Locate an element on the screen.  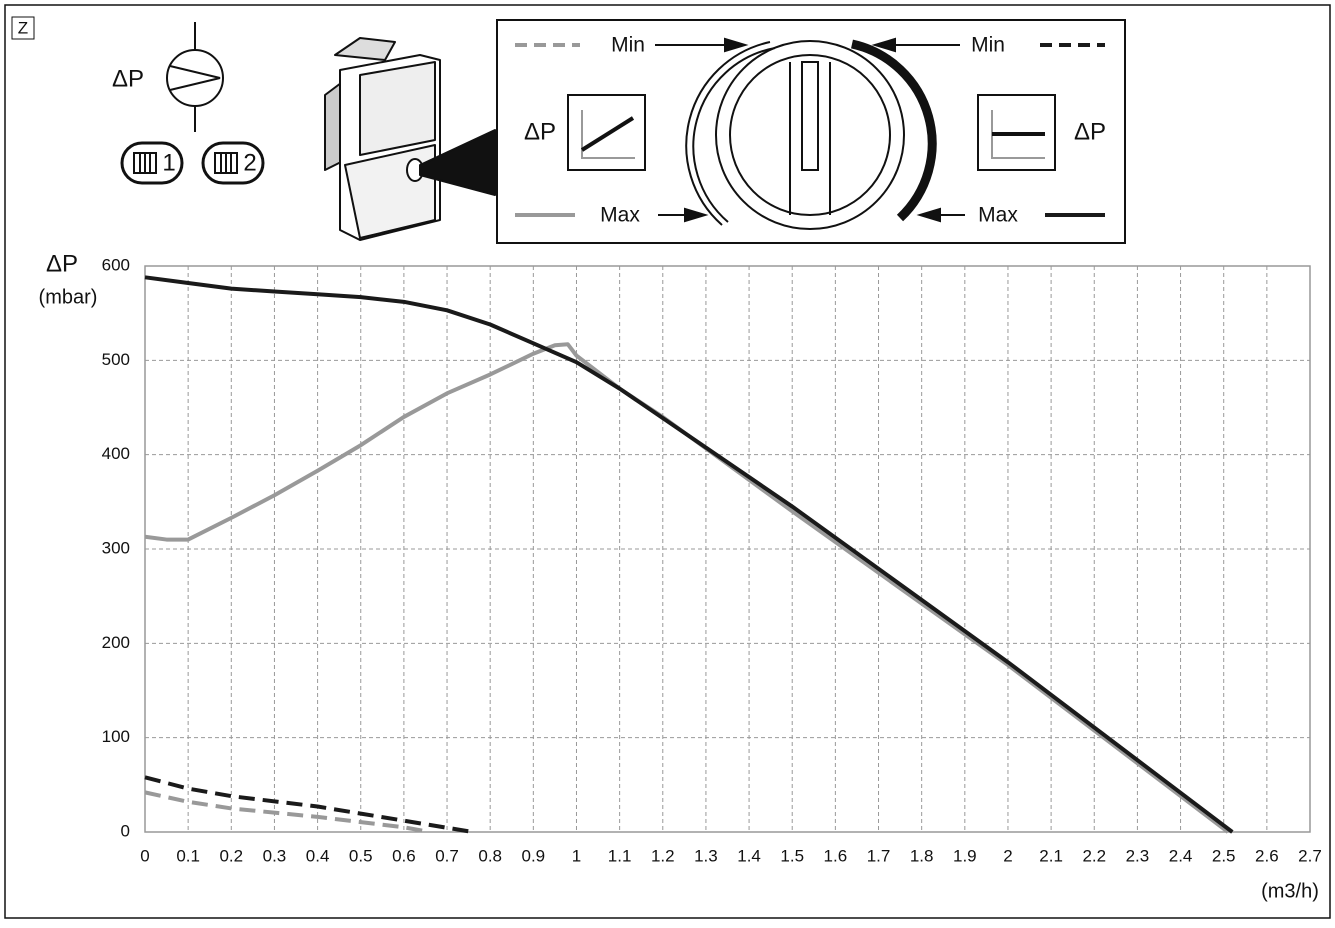
dial is located at coordinates (811, 133).